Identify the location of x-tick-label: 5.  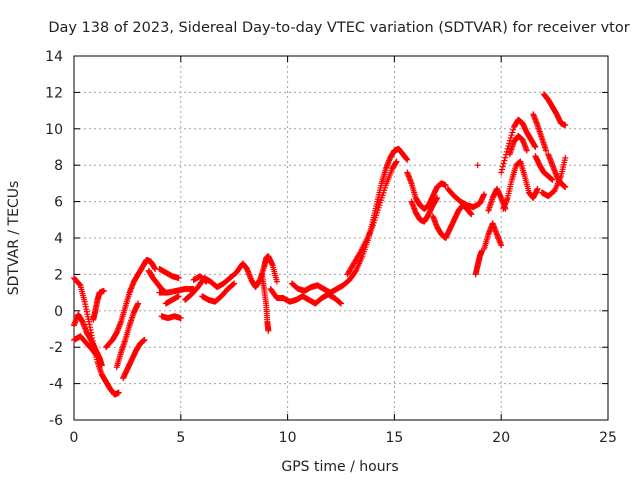
(180, 438).